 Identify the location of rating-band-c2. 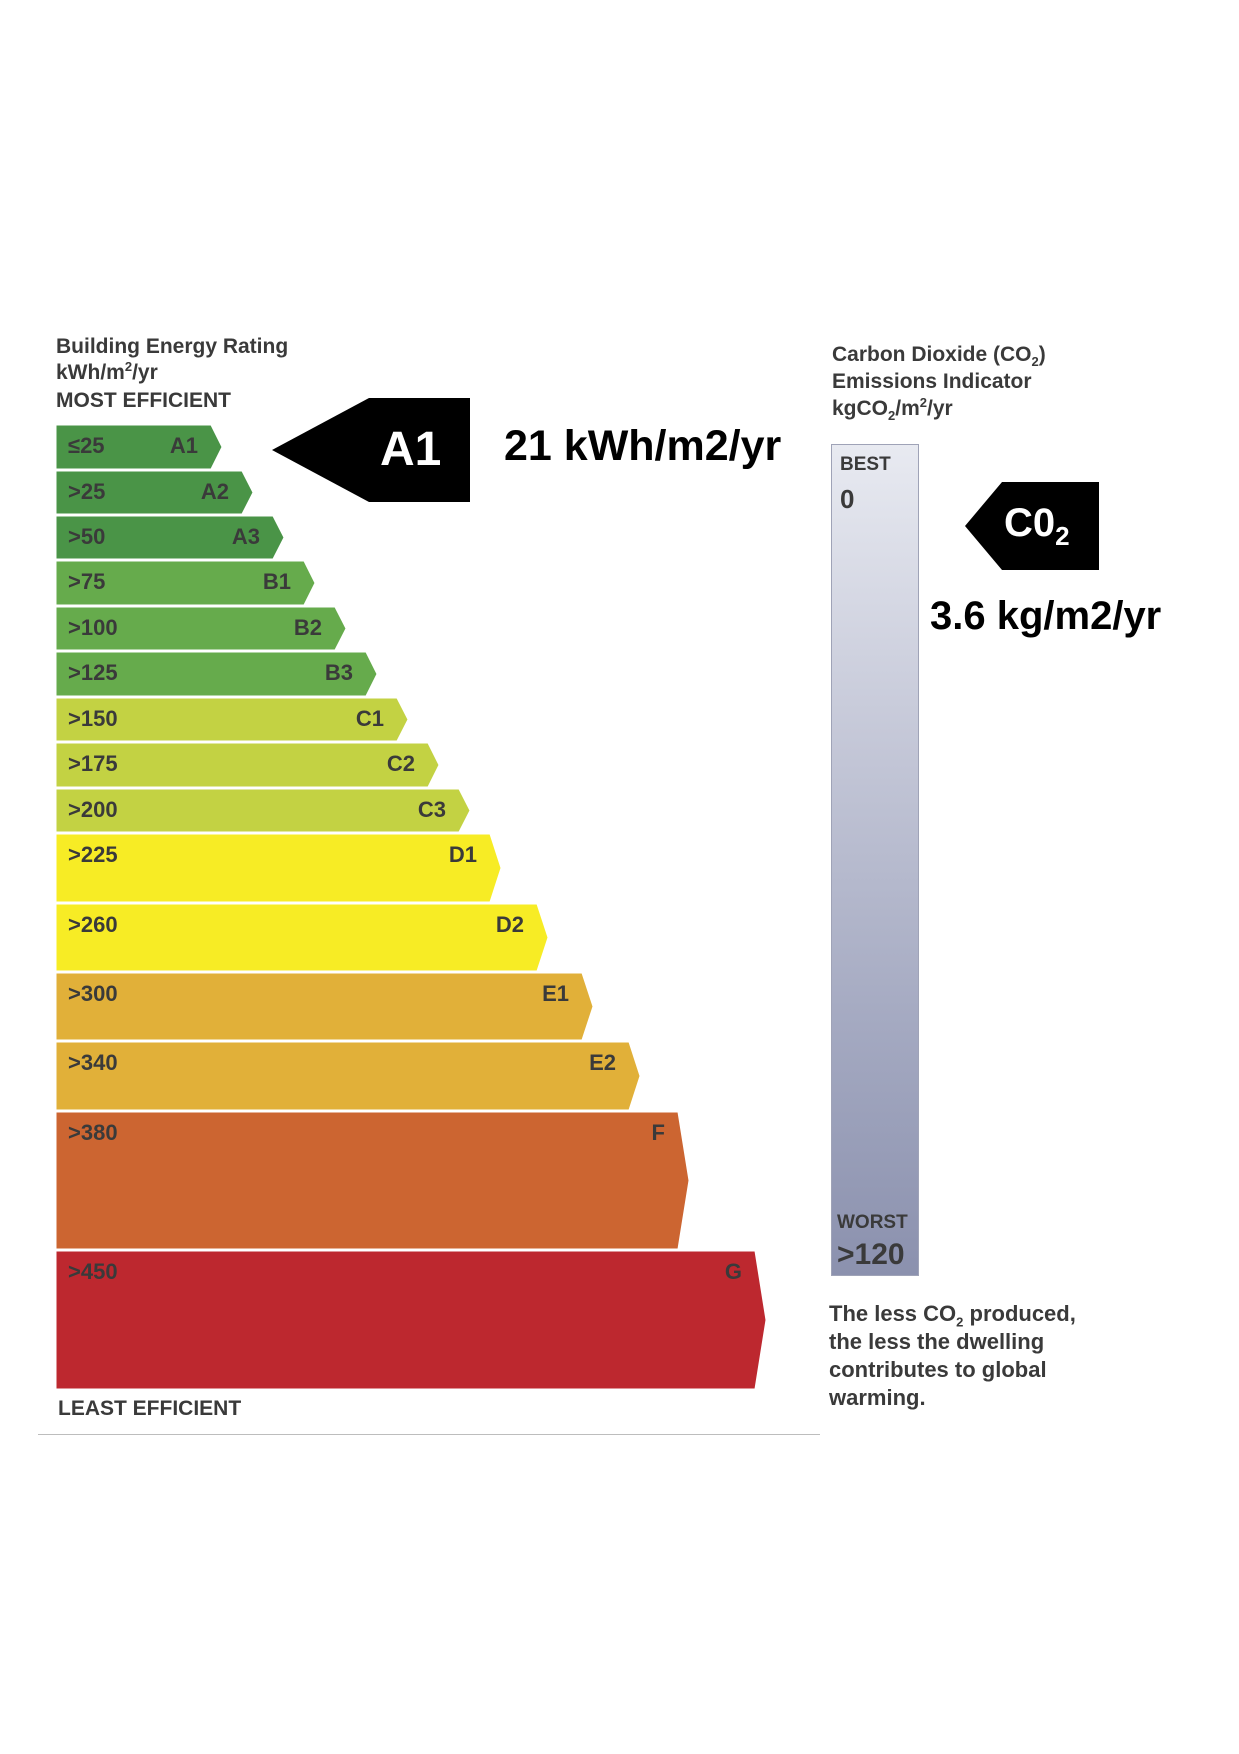
(247, 765).